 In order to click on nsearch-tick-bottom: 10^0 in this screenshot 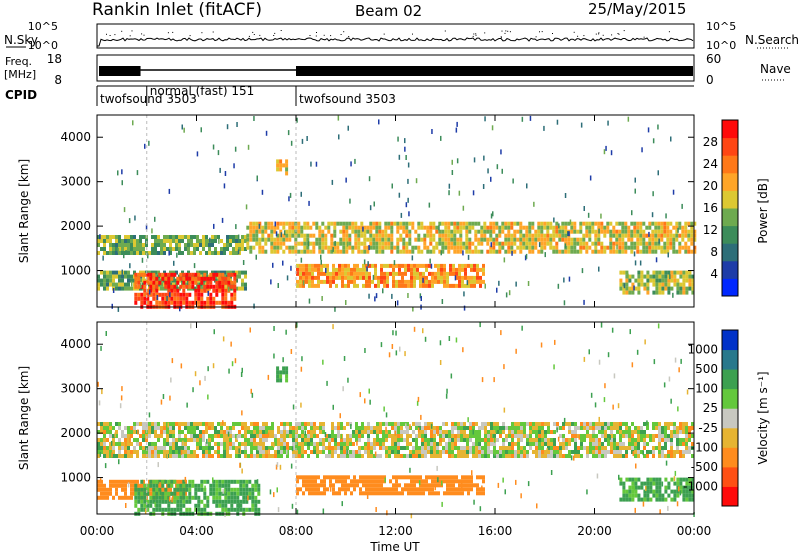, I will do `click(721, 45)`.